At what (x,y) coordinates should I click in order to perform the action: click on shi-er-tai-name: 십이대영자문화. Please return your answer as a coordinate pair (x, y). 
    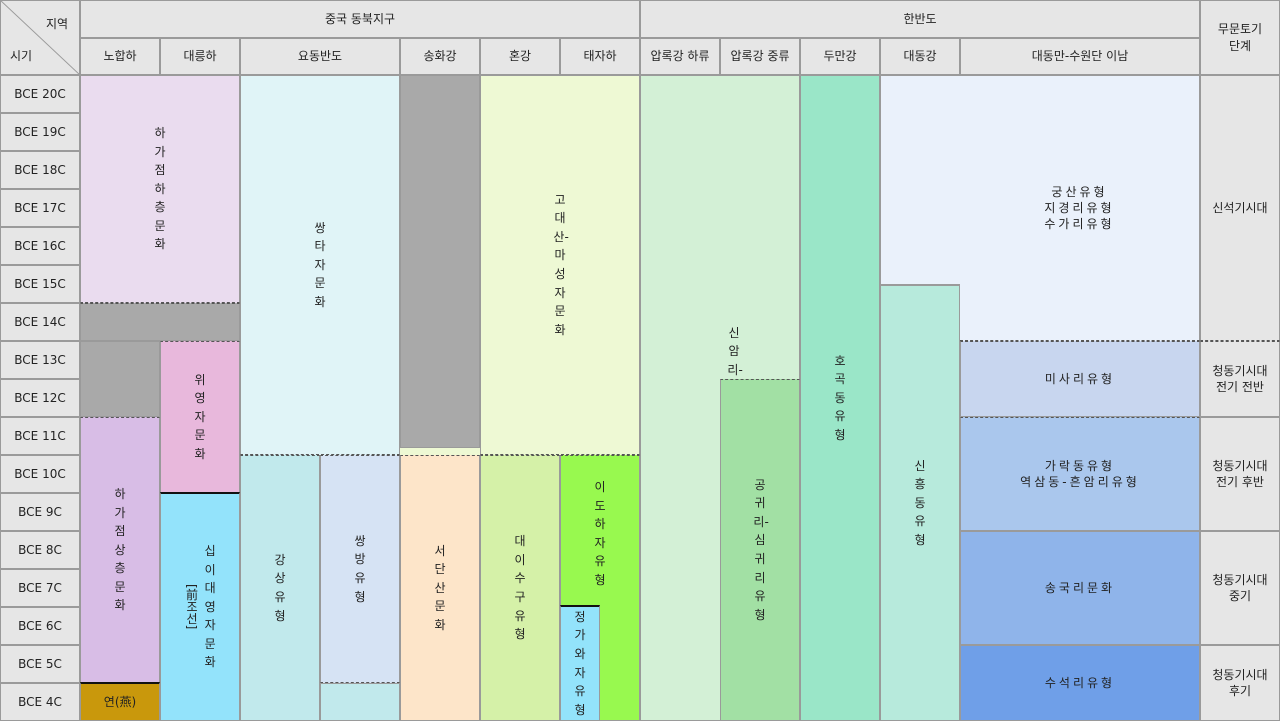
    Looking at the image, I should click on (210, 606).